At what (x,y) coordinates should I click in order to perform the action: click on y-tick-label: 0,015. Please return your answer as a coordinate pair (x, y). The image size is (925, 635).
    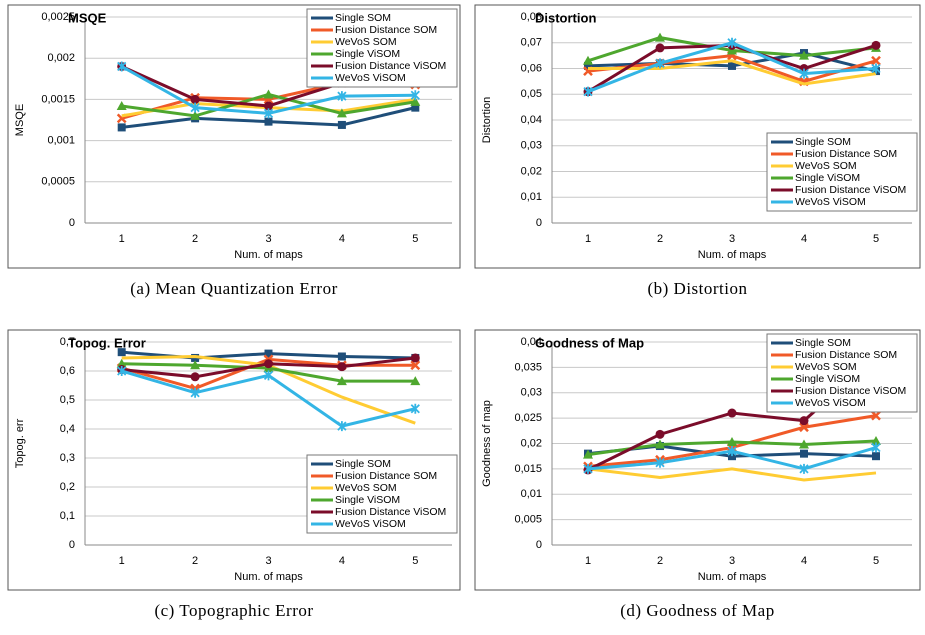
    Looking at the image, I should click on (528, 469).